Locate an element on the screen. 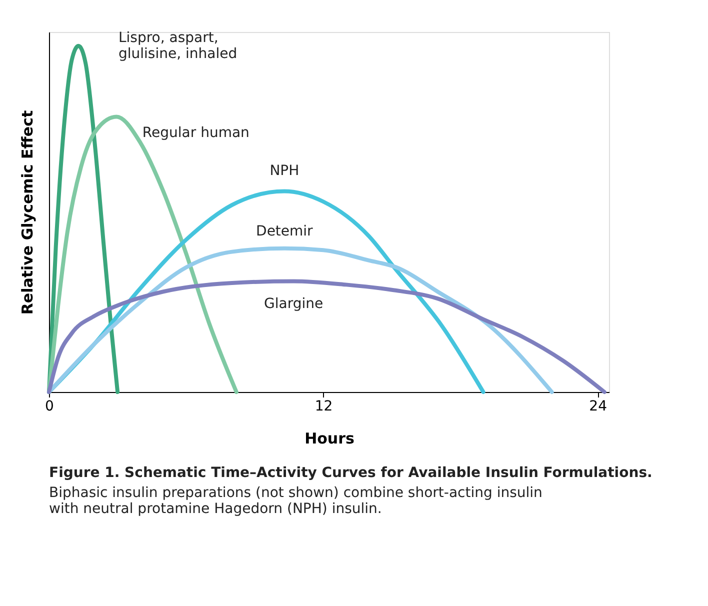 The image size is (708, 606). series-label: Detemir is located at coordinates (285, 231).